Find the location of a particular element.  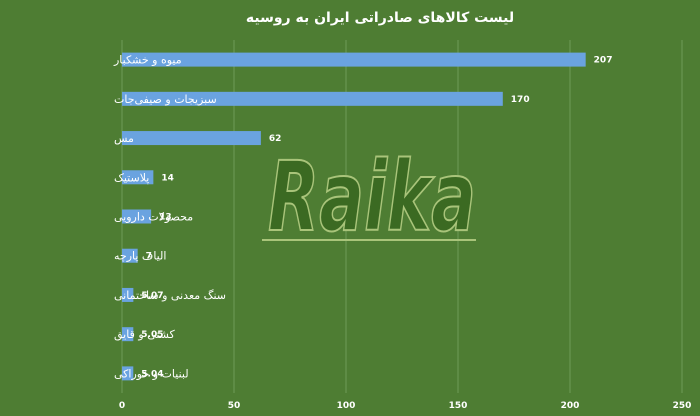

x-tick-label: 250 is located at coordinates (682, 406).